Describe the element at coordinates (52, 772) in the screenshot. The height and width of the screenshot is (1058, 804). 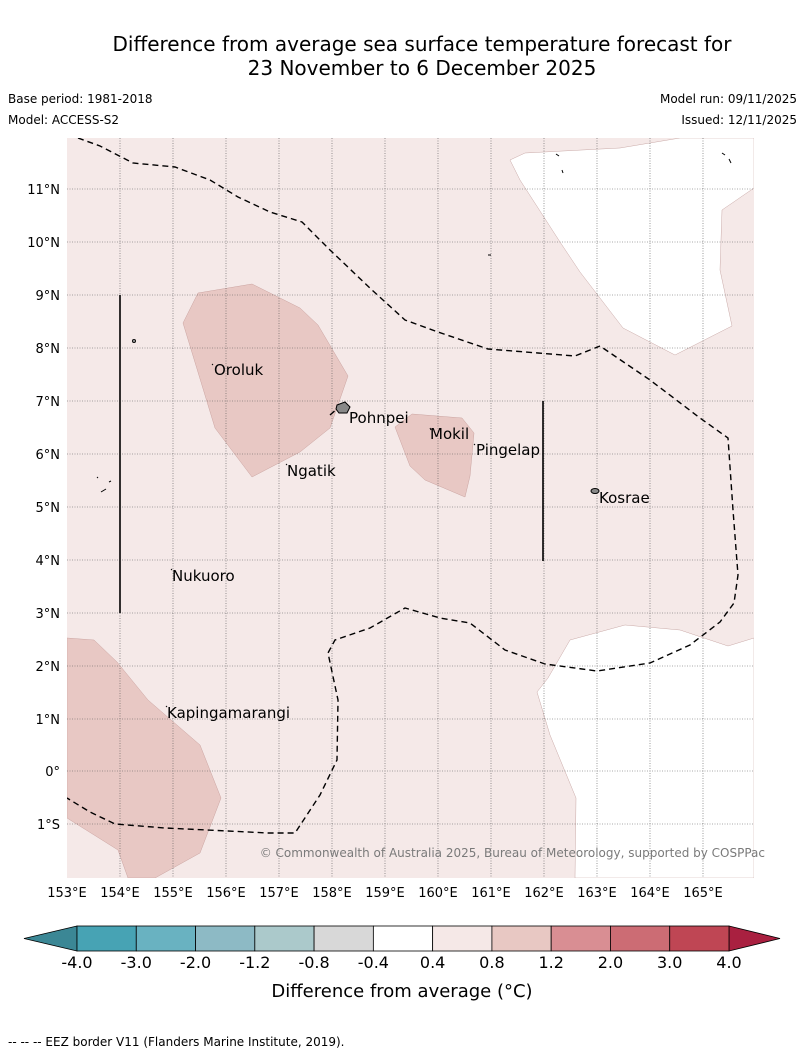
I see `lat-label: 0°` at that location.